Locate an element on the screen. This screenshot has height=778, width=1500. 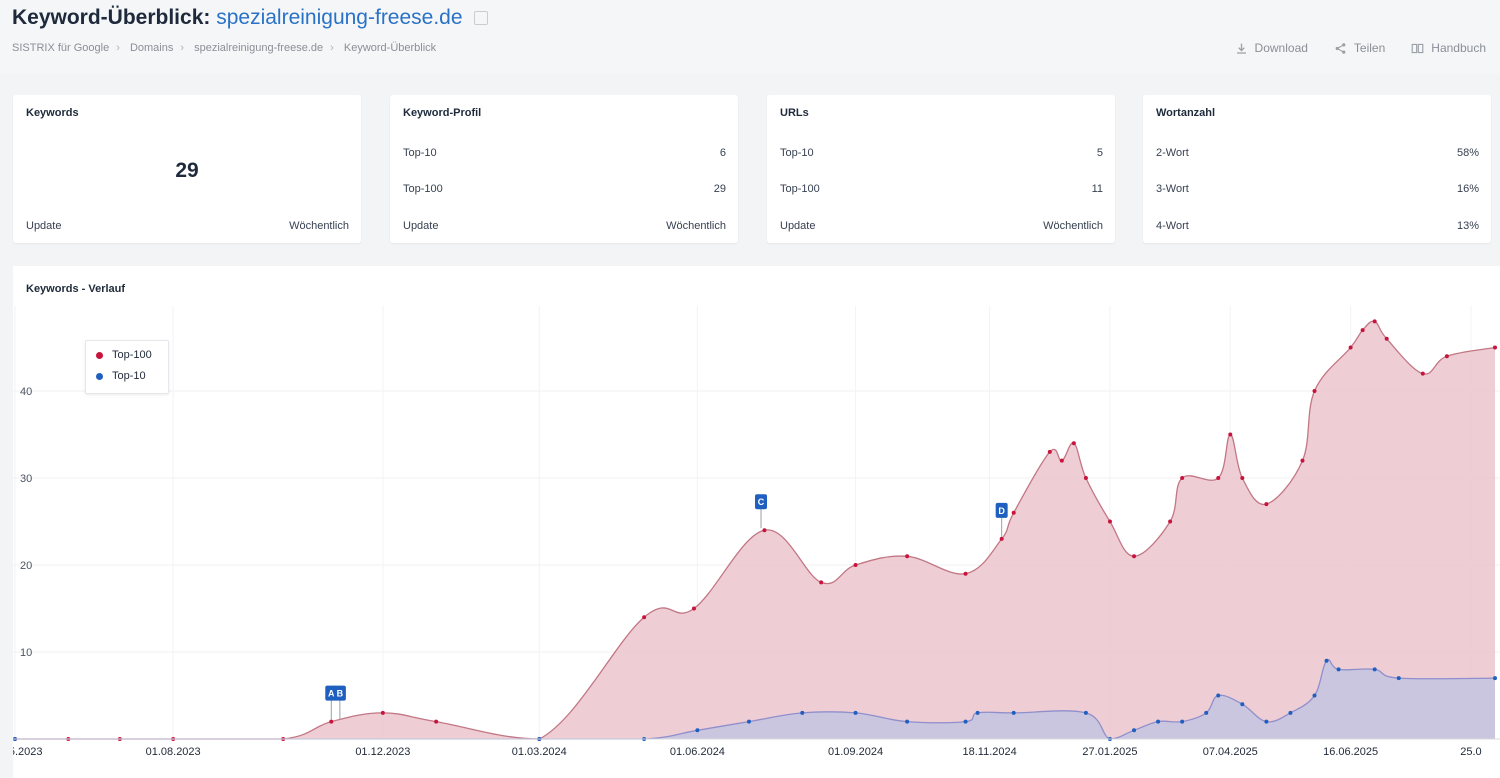
share-icon is located at coordinates (1340, 48).